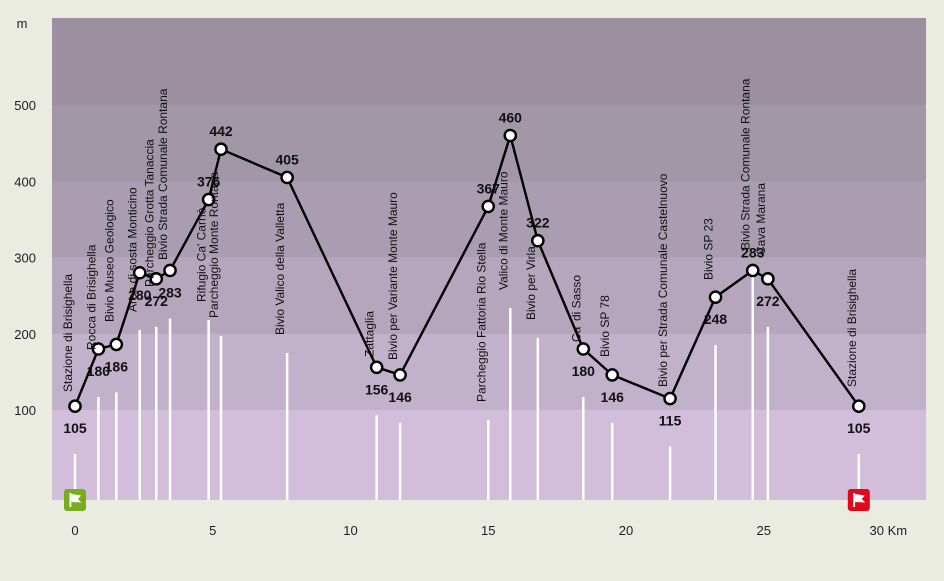 The width and height of the screenshot is (944, 581). I want to click on y-tick-label: 300, so click(25, 258).